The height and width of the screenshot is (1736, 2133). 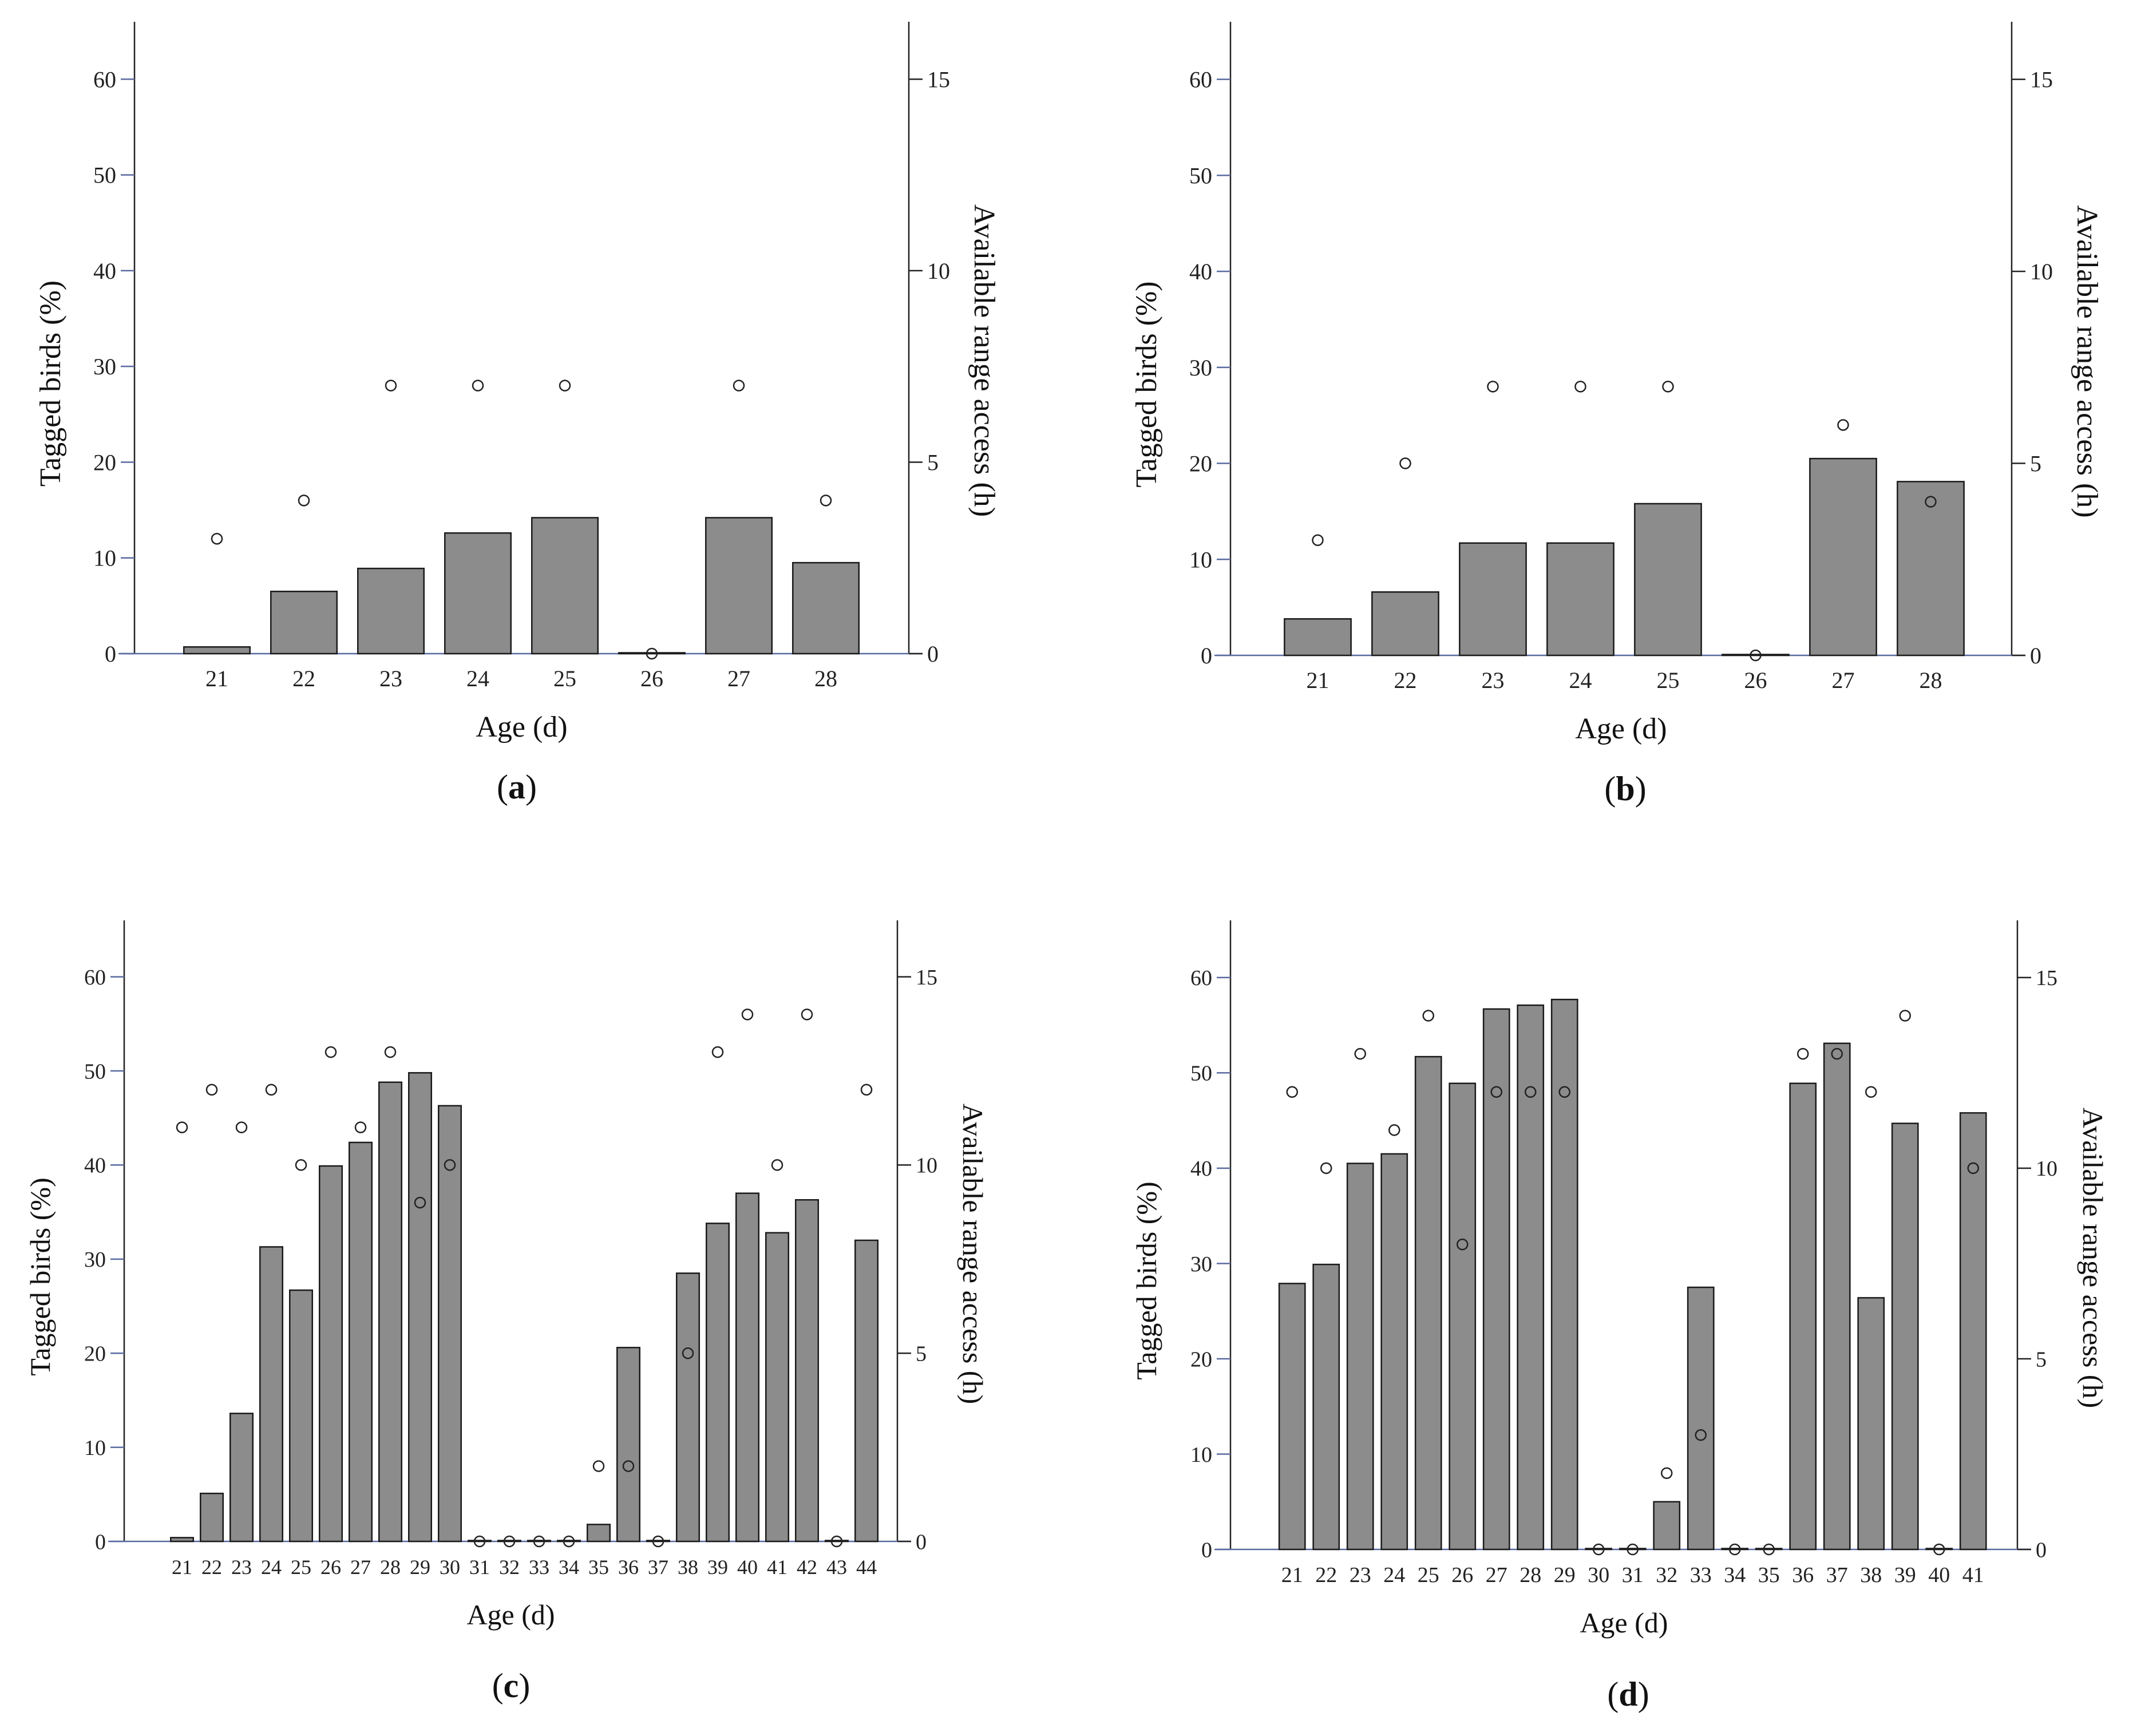 What do you see at coordinates (2041, 271) in the screenshot?
I see `right-y-tick-label: 10` at bounding box center [2041, 271].